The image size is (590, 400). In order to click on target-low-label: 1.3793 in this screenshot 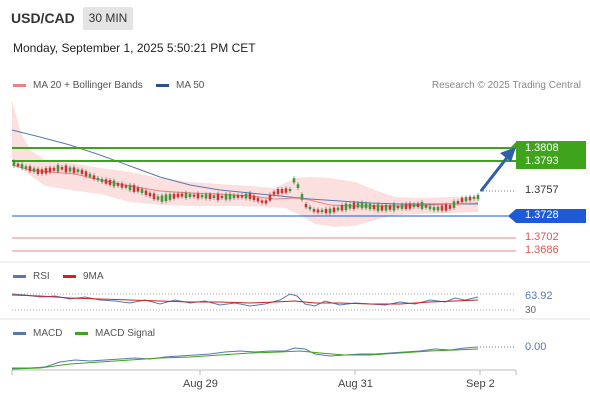, I will do `click(542, 161)`.